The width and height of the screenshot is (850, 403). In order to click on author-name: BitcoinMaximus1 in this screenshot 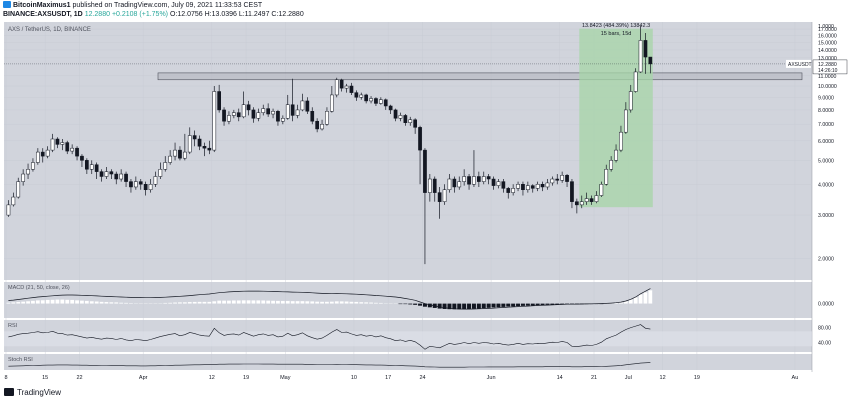, I will do `click(42, 5)`.